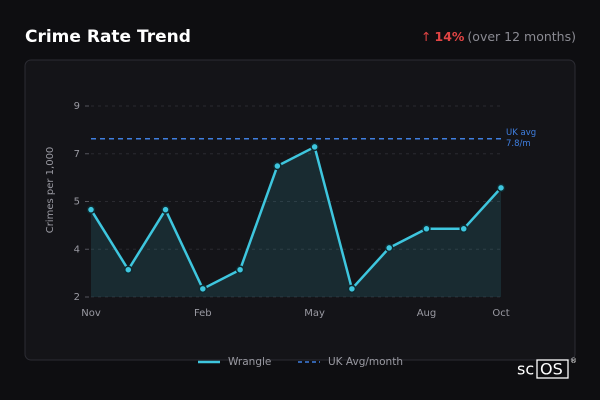 This screenshot has height=400, width=600. Describe the element at coordinates (450, 36) in the screenshot. I see `change-value: 14%` at that location.